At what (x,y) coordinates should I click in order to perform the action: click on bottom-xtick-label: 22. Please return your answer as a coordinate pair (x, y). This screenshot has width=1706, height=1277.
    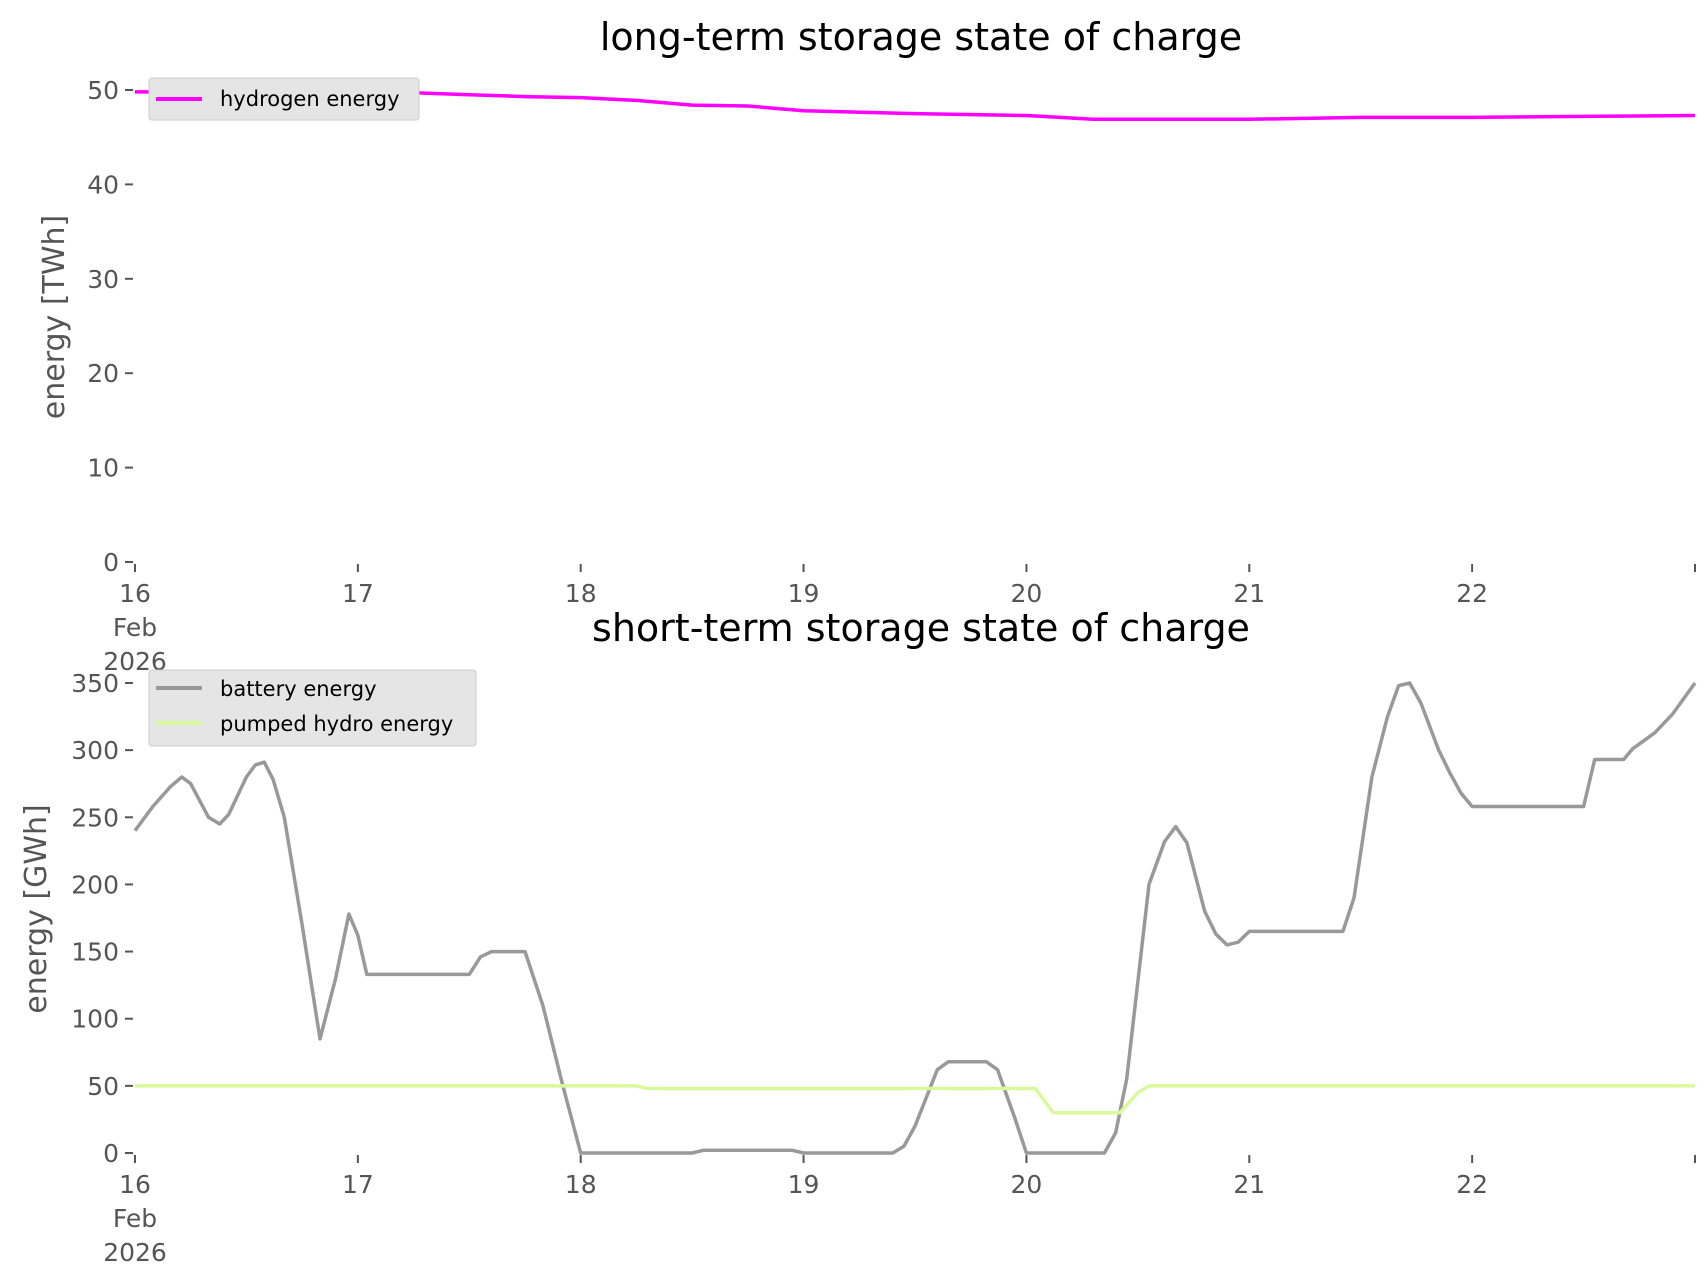
    Looking at the image, I should click on (1472, 1184).